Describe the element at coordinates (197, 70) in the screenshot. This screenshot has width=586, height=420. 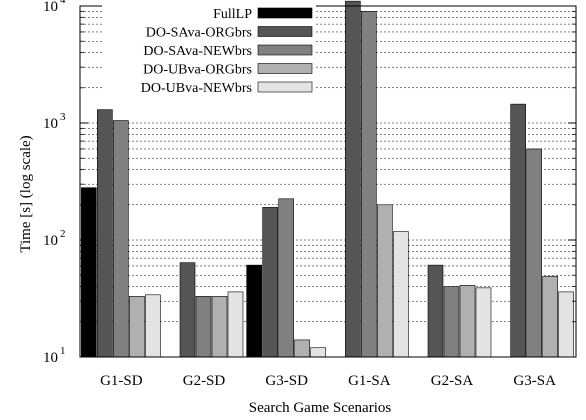
I see `legend-label: DO-UBva-ORGbrs` at that location.